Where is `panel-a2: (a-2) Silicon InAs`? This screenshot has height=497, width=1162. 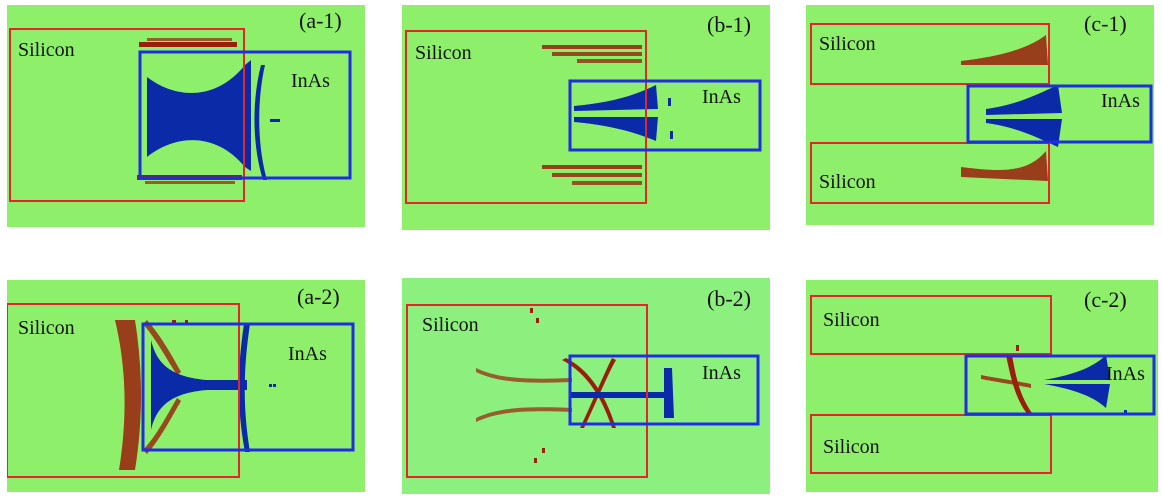
panel-a2: (a-2) Silicon InAs is located at coordinates (186, 386).